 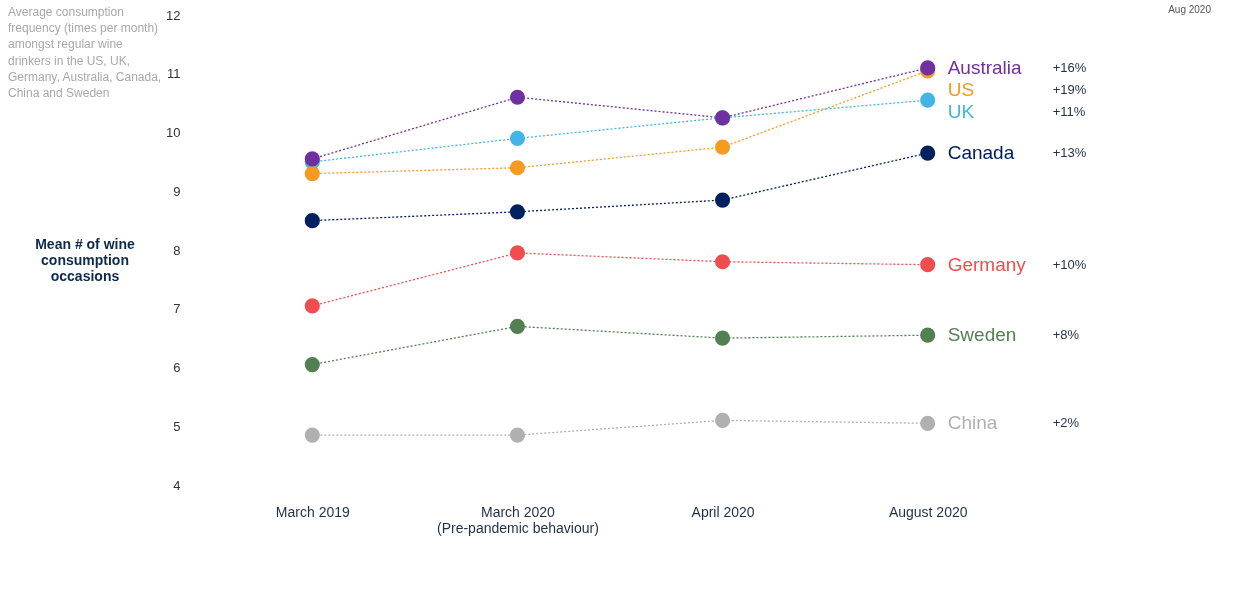 What do you see at coordinates (177, 309) in the screenshot?
I see `y-tick-label: 7` at bounding box center [177, 309].